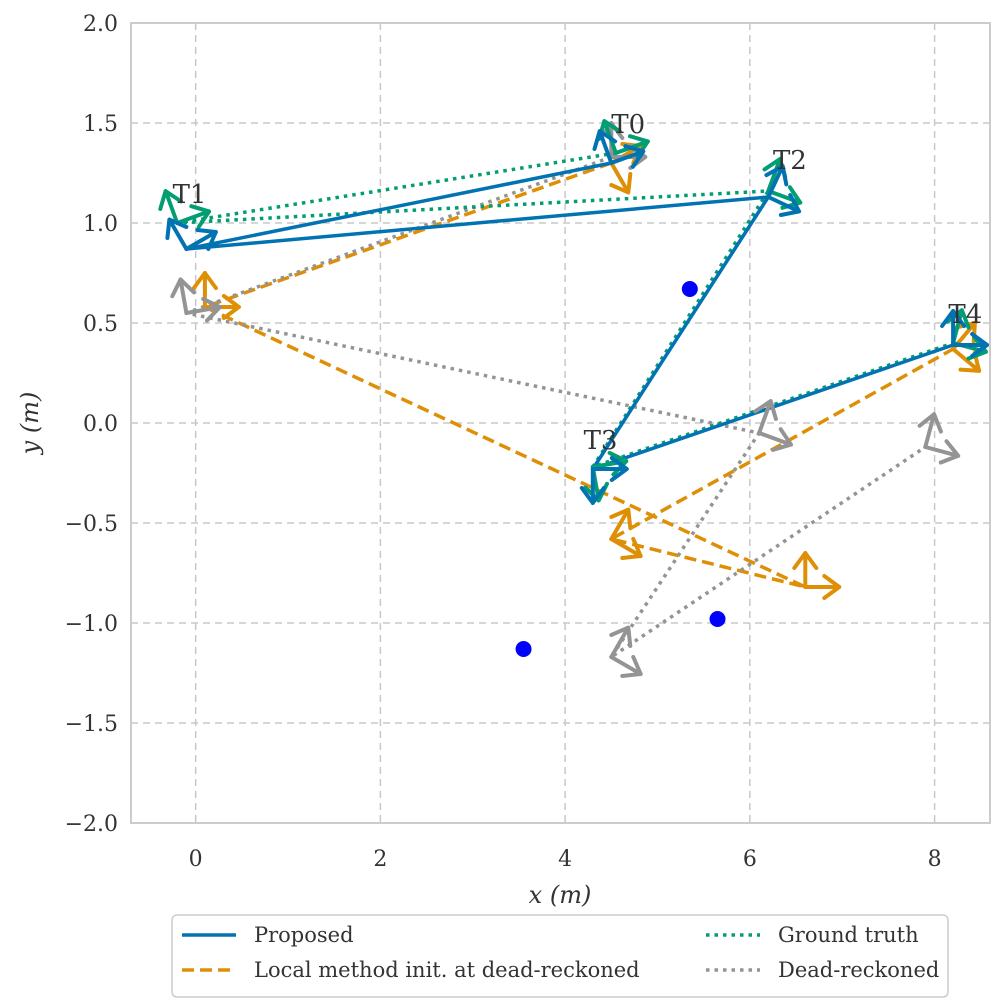  Describe the element at coordinates (196, 859) in the screenshot. I see `x-tick-label: 0` at that location.